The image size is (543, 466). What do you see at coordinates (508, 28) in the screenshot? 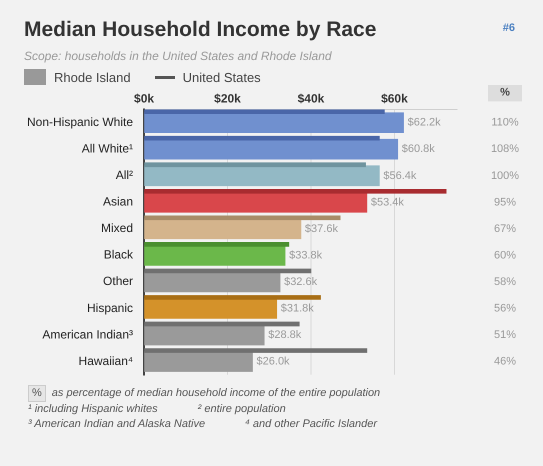
I see `text: #6` at bounding box center [508, 28].